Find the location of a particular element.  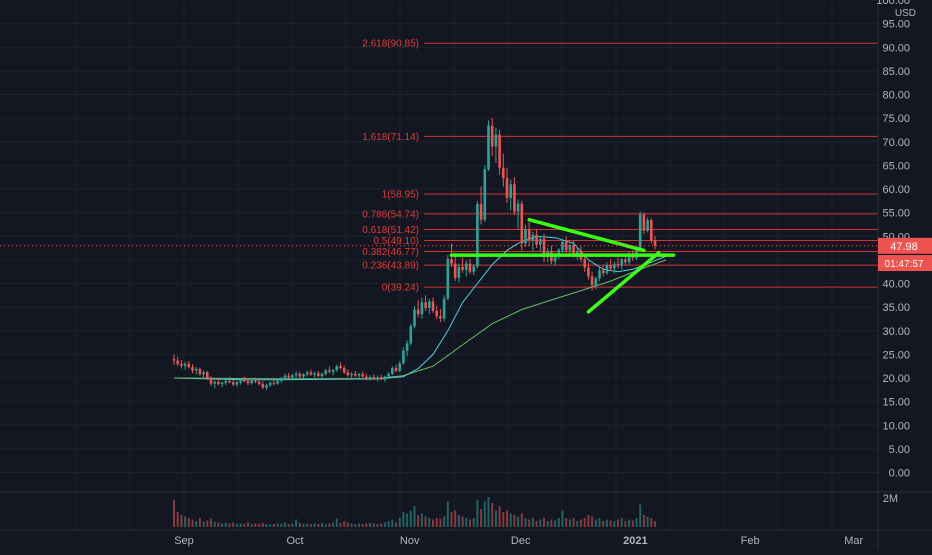

time-tick-label: 2021 is located at coordinates (635, 541).